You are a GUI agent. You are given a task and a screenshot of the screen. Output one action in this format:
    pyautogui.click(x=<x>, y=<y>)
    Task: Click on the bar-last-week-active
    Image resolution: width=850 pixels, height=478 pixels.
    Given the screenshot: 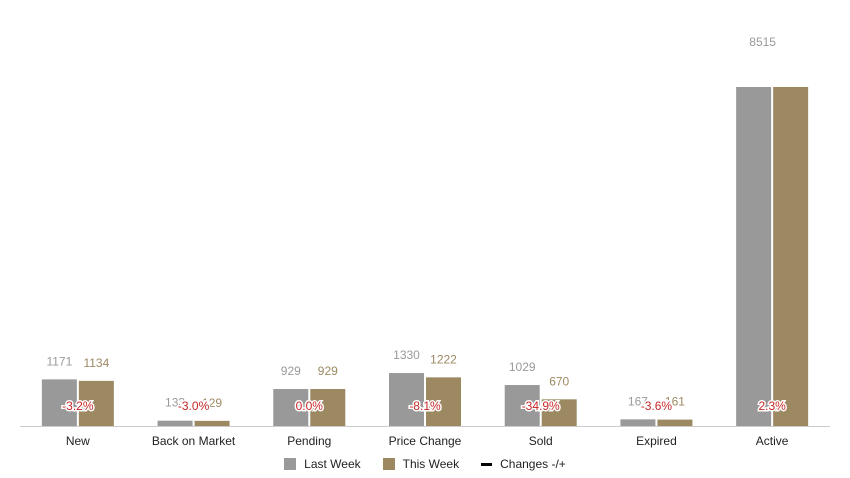 What is the action you would take?
    pyautogui.click(x=754, y=256)
    